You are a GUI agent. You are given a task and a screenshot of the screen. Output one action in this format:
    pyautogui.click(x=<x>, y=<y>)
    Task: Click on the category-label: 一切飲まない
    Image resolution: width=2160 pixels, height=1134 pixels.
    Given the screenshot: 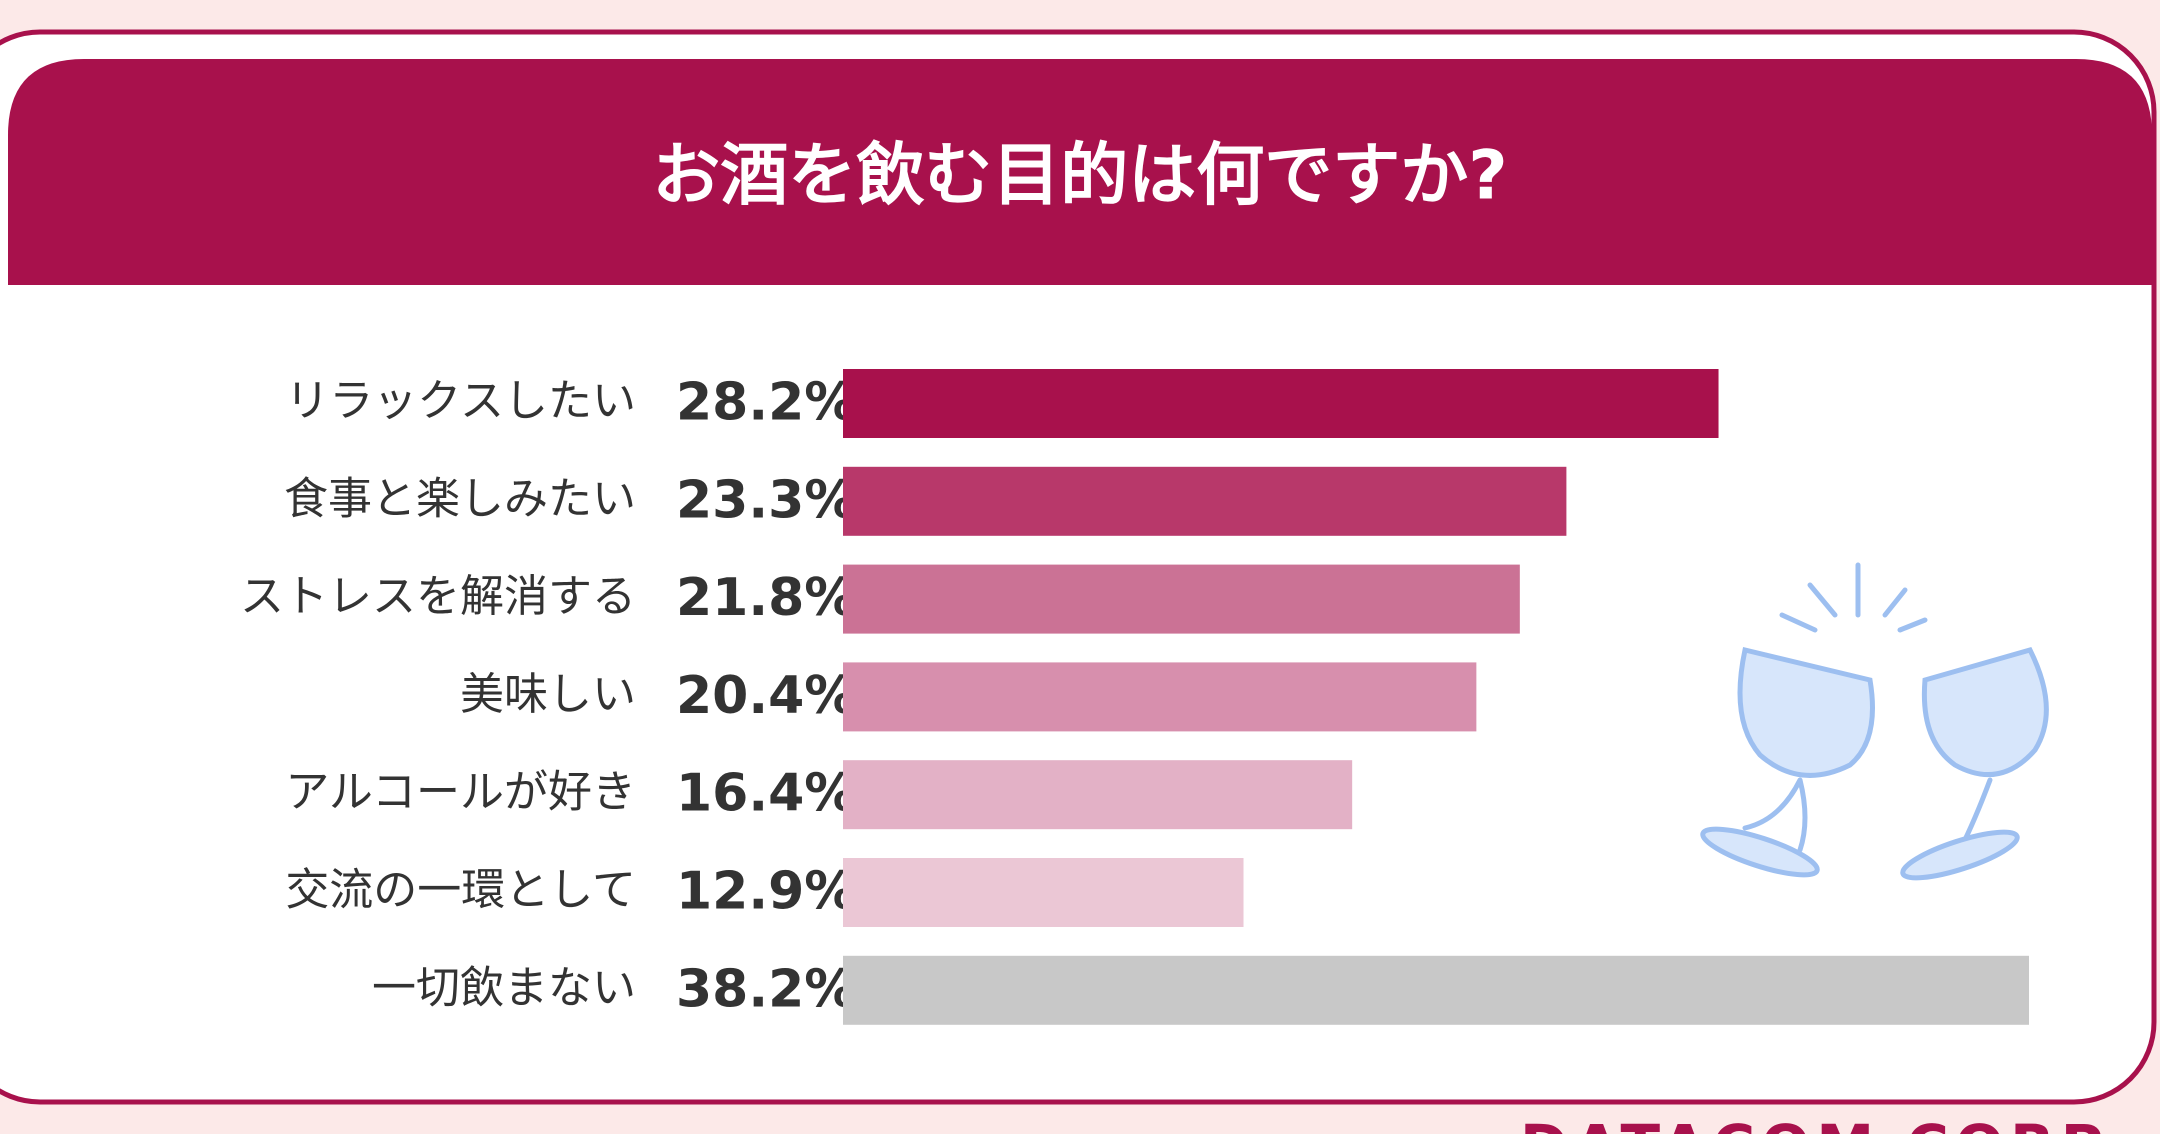 What is the action you would take?
    pyautogui.click(x=504, y=987)
    